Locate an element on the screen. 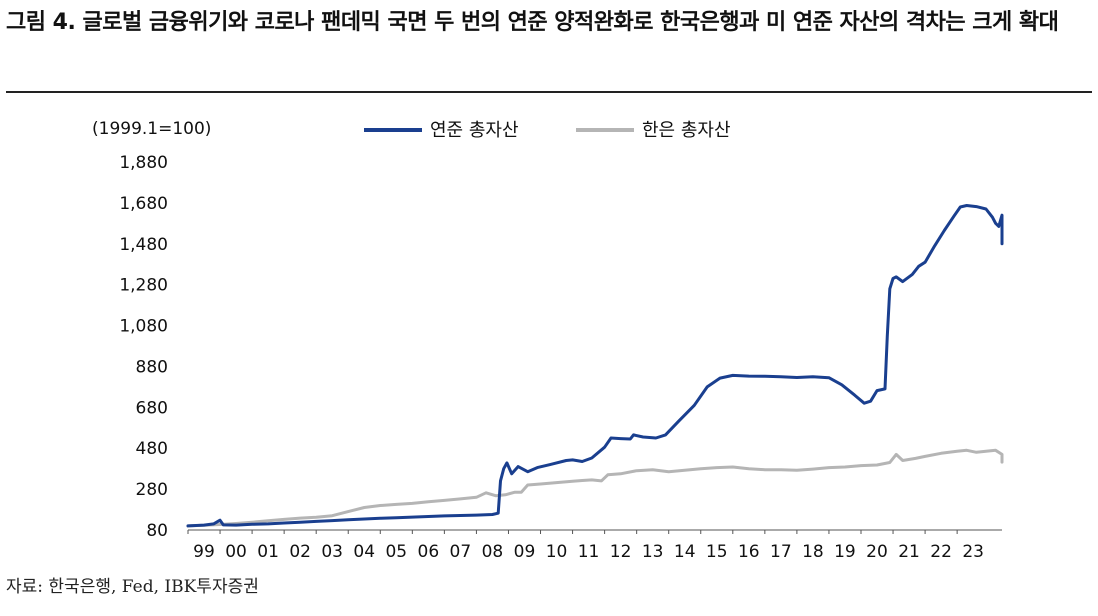 The width and height of the screenshot is (1098, 616). x-tick-label: 17 is located at coordinates (781, 552).